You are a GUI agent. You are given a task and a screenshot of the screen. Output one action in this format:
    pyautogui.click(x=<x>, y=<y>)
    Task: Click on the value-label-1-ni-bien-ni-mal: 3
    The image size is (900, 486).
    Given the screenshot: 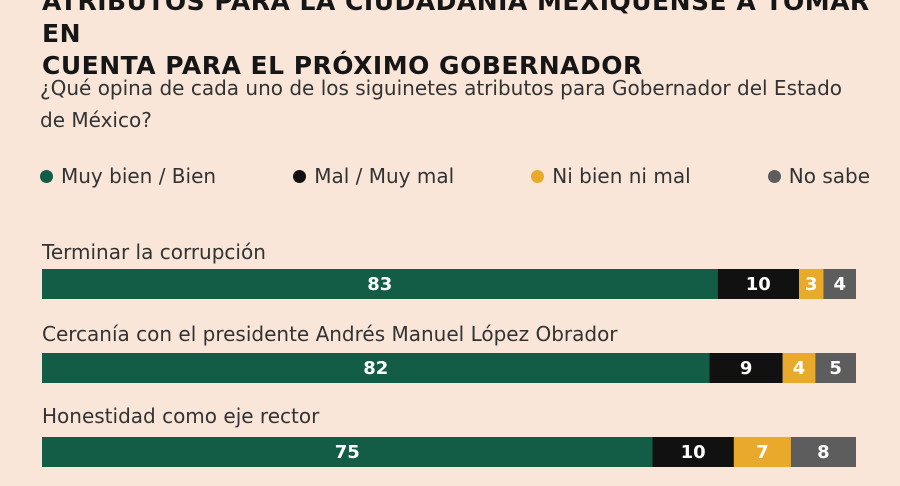 What is the action you would take?
    pyautogui.click(x=811, y=284)
    